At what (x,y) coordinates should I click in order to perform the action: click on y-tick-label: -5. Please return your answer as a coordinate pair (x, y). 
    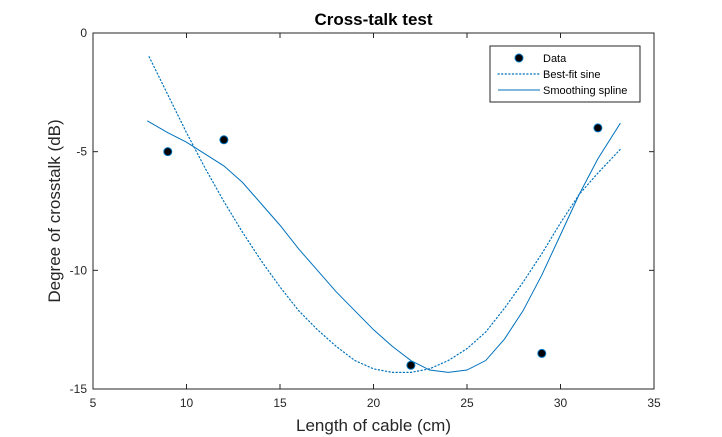
    Looking at the image, I should click on (81, 152).